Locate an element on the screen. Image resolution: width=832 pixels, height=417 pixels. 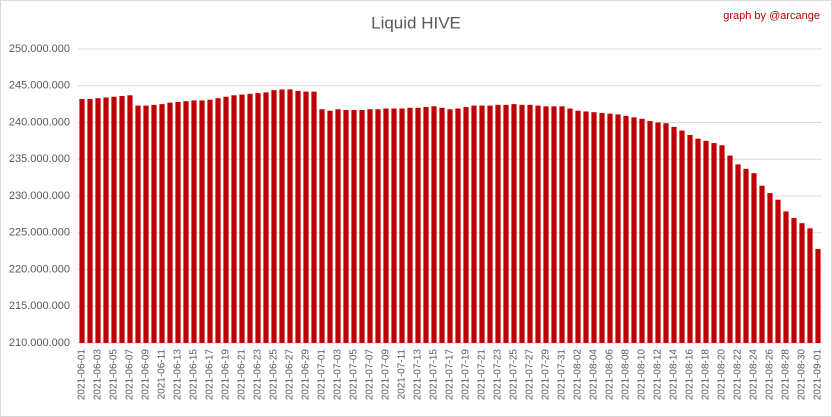
x-tick-label: 2021-06-19 is located at coordinates (226, 375).